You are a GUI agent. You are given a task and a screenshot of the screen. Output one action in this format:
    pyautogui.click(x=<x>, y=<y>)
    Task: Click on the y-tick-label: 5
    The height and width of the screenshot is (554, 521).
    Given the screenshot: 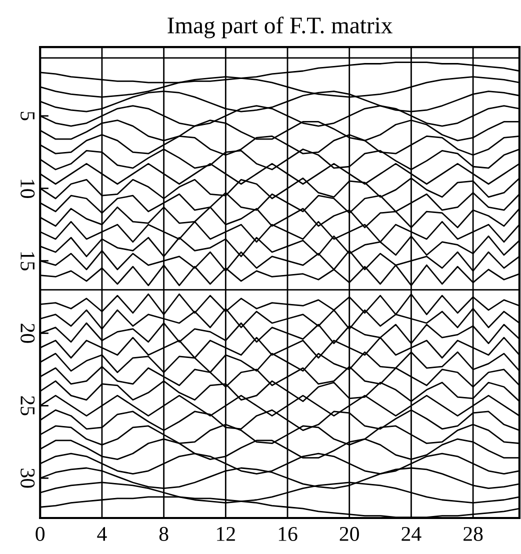 What is the action you would take?
    pyautogui.click(x=27, y=116)
    